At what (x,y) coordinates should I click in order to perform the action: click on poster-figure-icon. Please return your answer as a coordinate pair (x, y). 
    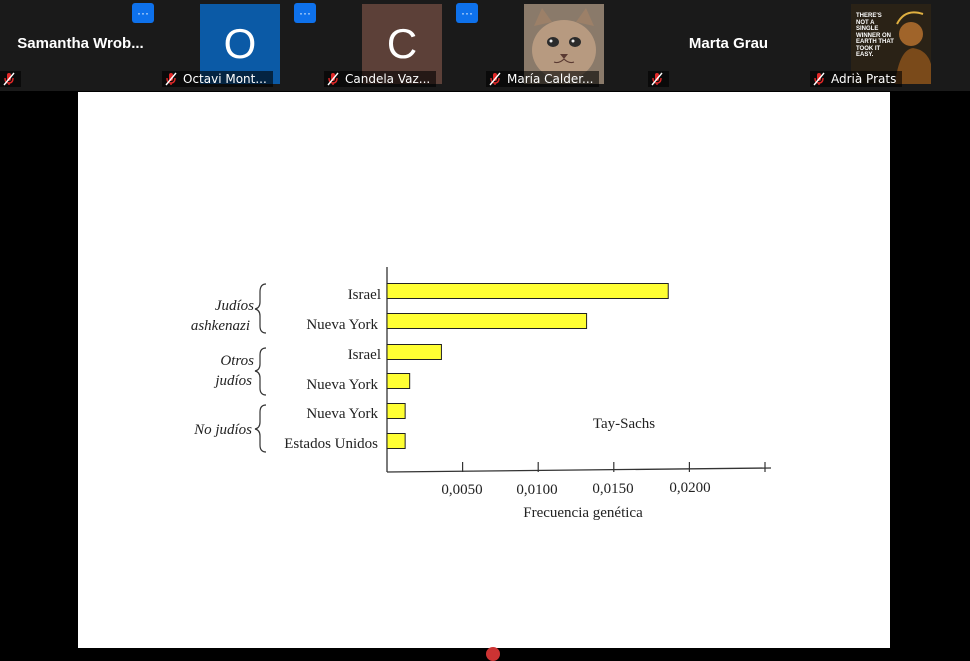
    Looking at the image, I should click on (891, 44).